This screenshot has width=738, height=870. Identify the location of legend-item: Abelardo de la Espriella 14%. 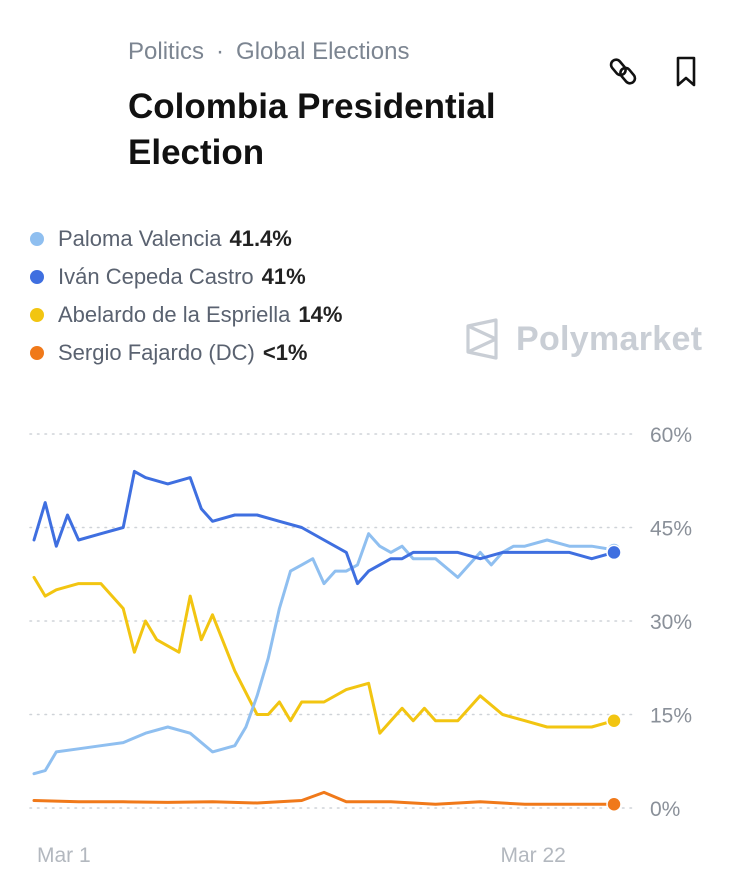
(186, 315).